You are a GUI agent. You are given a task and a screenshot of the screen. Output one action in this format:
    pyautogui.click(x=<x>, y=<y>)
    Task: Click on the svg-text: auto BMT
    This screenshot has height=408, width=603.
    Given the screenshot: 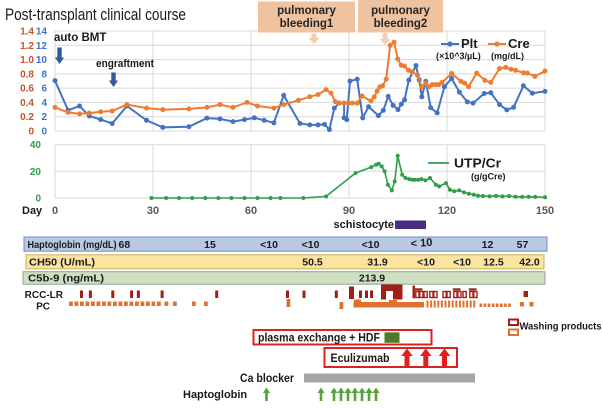 What is the action you would take?
    pyautogui.click(x=80, y=38)
    